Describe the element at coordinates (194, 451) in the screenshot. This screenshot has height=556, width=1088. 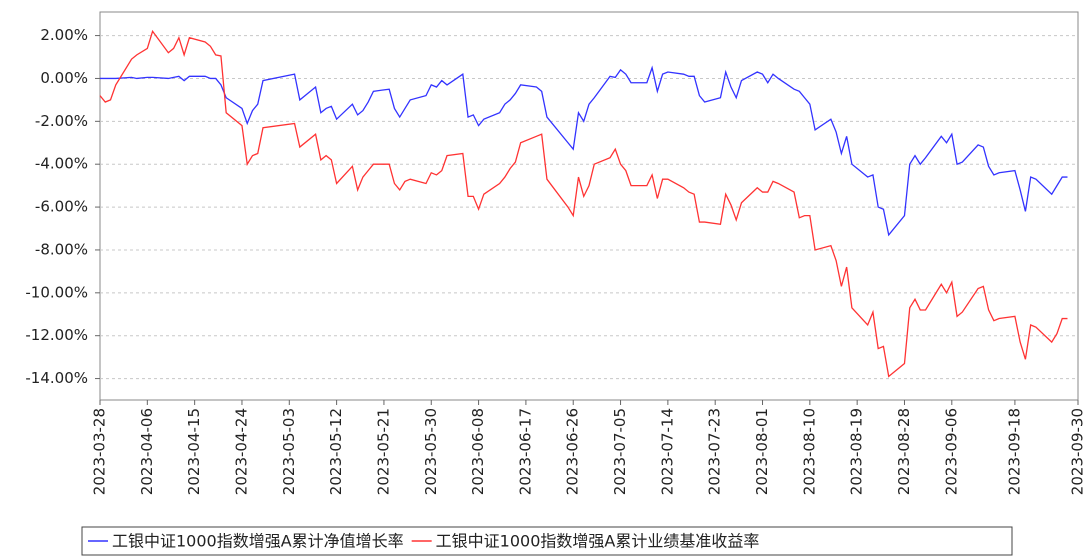
I see `x-tick-label: 2023-04-15` at that location.